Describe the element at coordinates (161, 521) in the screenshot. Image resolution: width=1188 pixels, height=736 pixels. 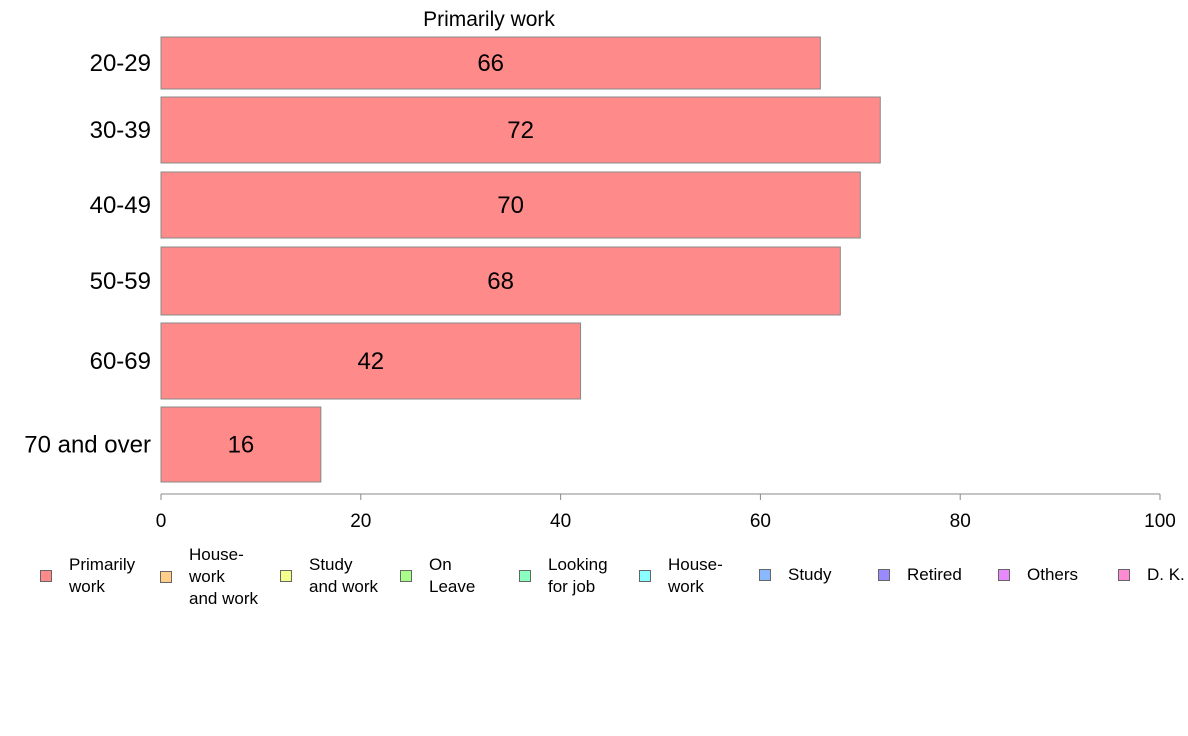
I see `x-tick-label: 0` at that location.